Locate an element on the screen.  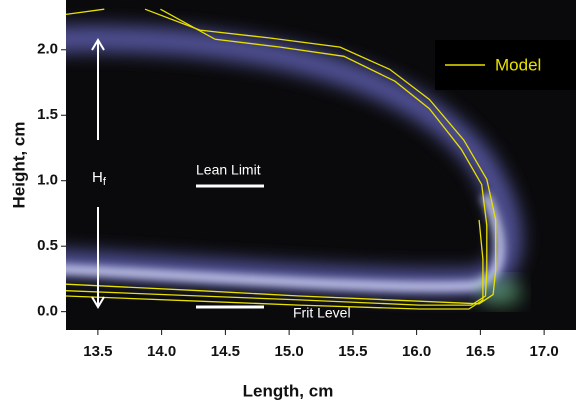
x-tick-label: 15.5 is located at coordinates (352, 351).